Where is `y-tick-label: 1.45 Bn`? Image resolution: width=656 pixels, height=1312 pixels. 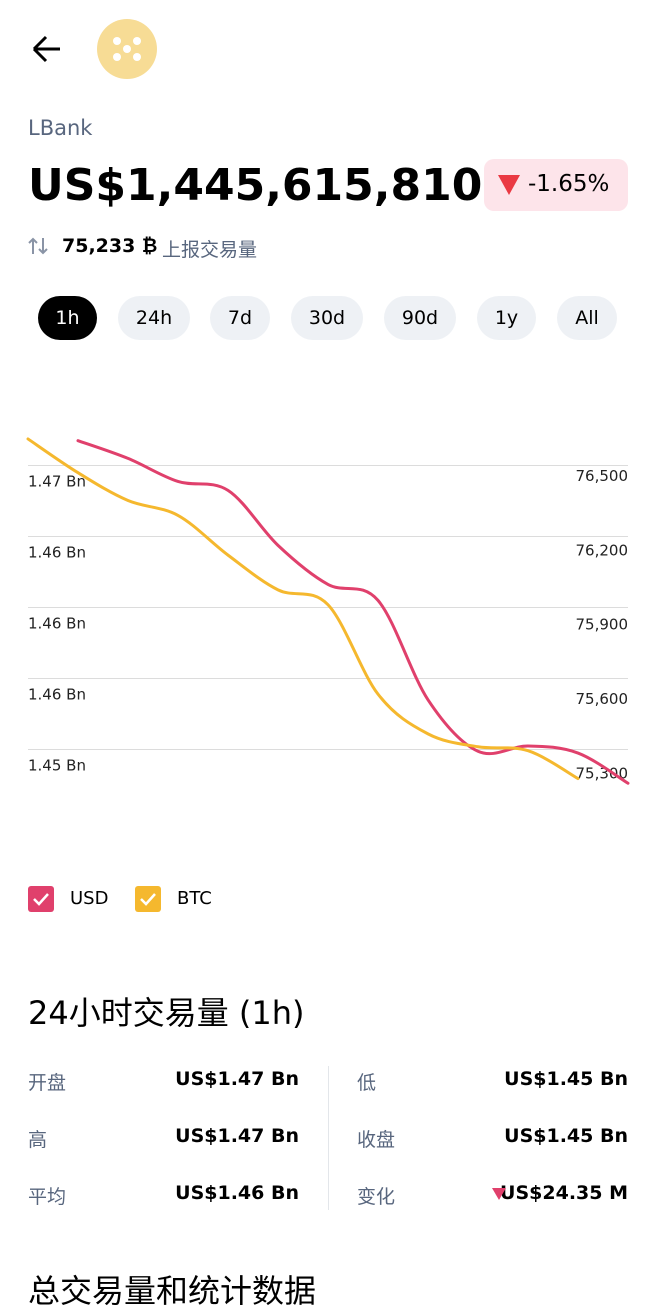 y-tick-label: 1.45 Bn is located at coordinates (57, 766).